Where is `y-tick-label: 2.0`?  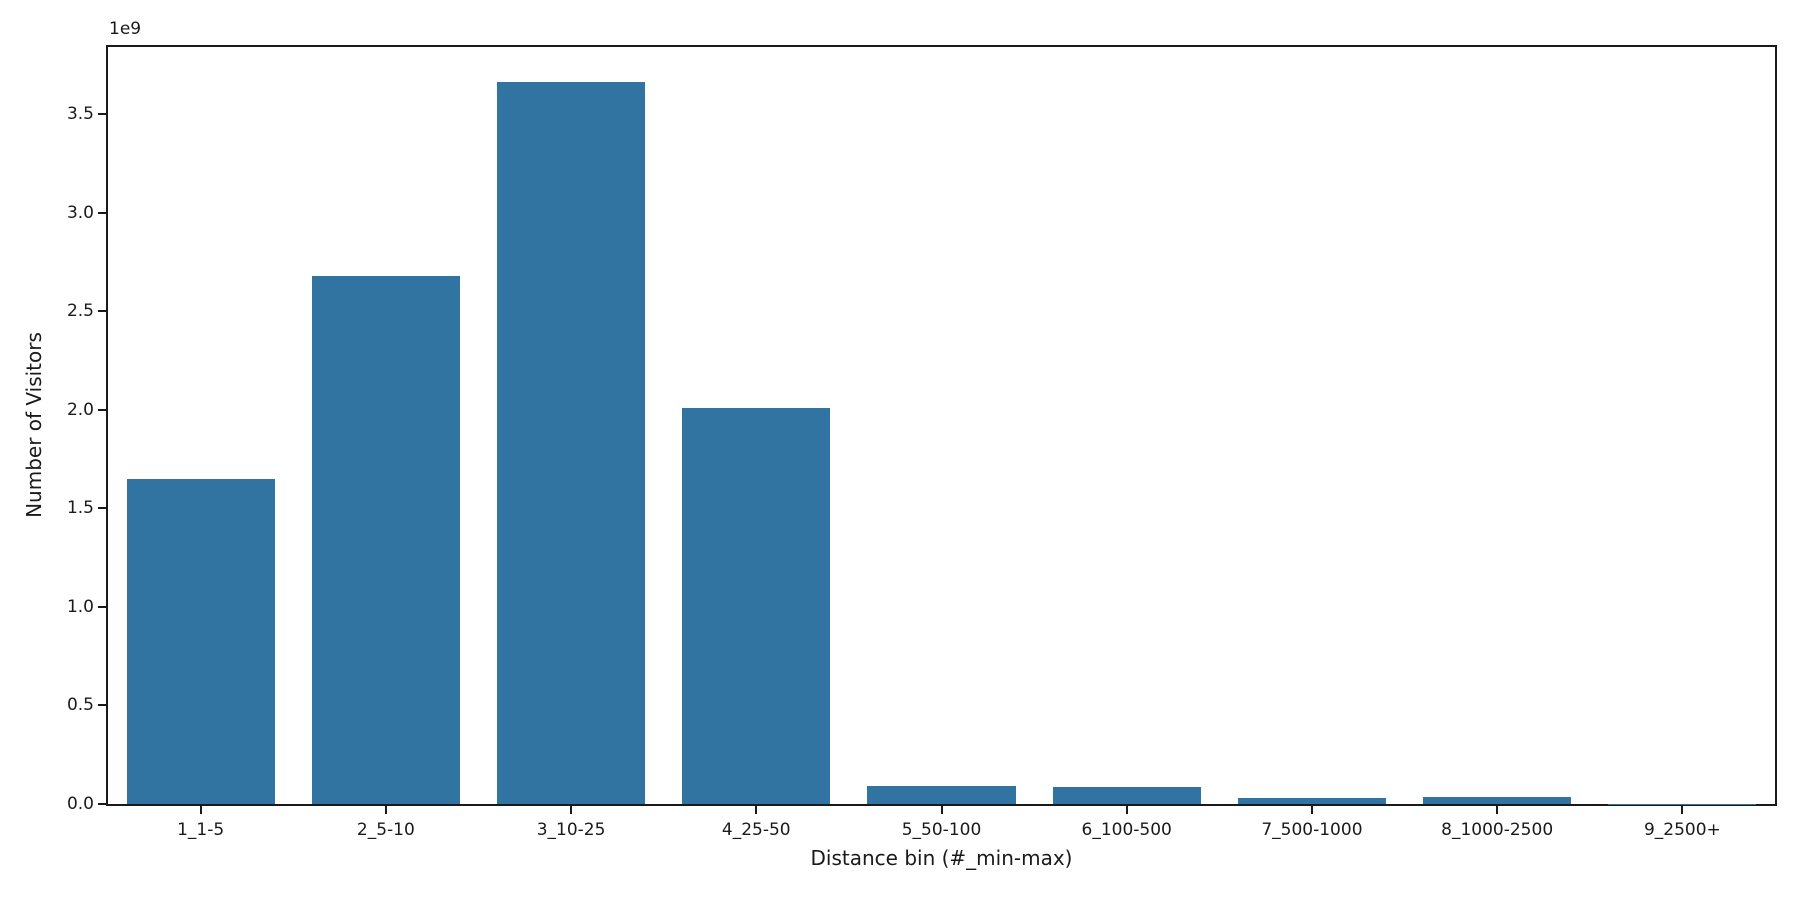 y-tick-label: 2.0 is located at coordinates (80, 409).